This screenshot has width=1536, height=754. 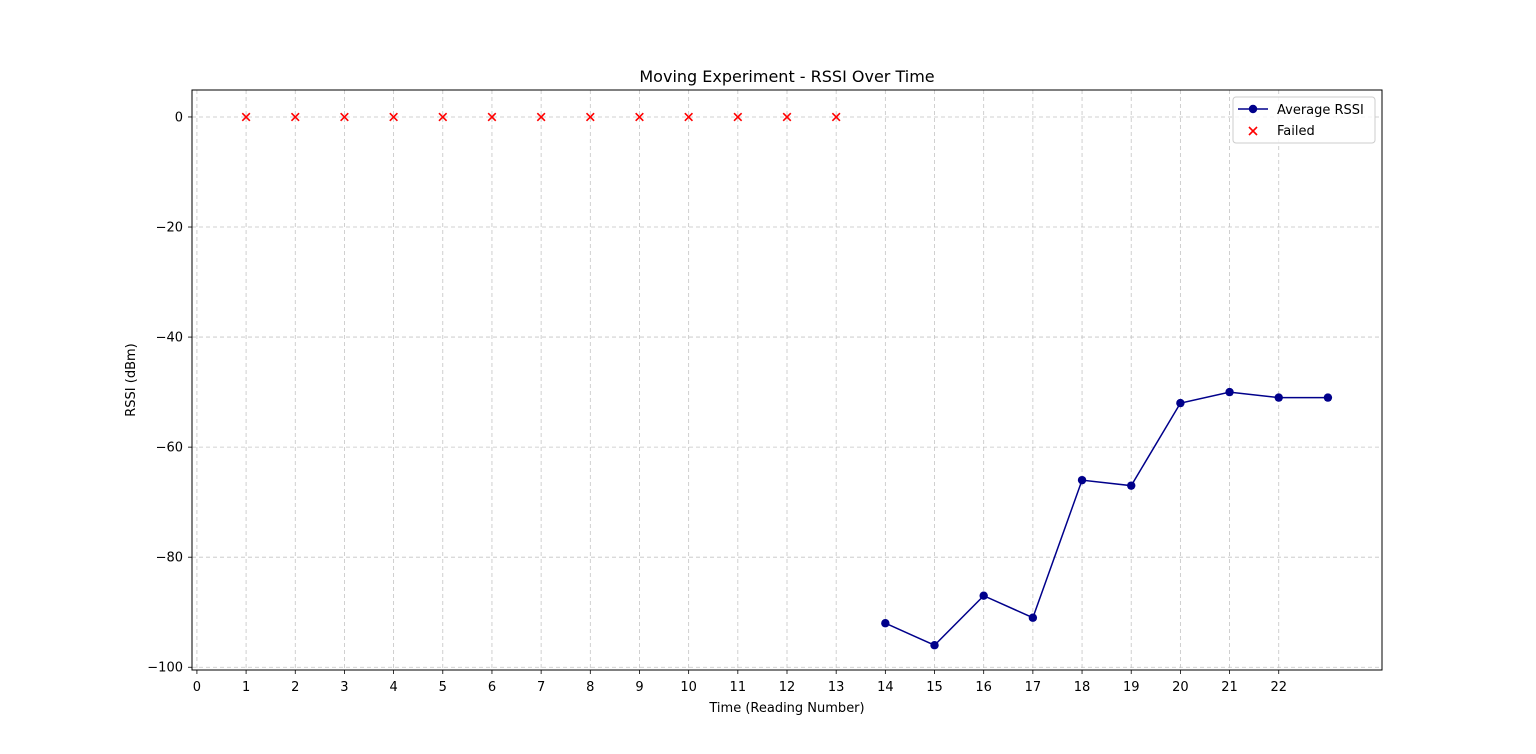 What do you see at coordinates (169, 338) in the screenshot?
I see `y-tick-label: −40` at bounding box center [169, 338].